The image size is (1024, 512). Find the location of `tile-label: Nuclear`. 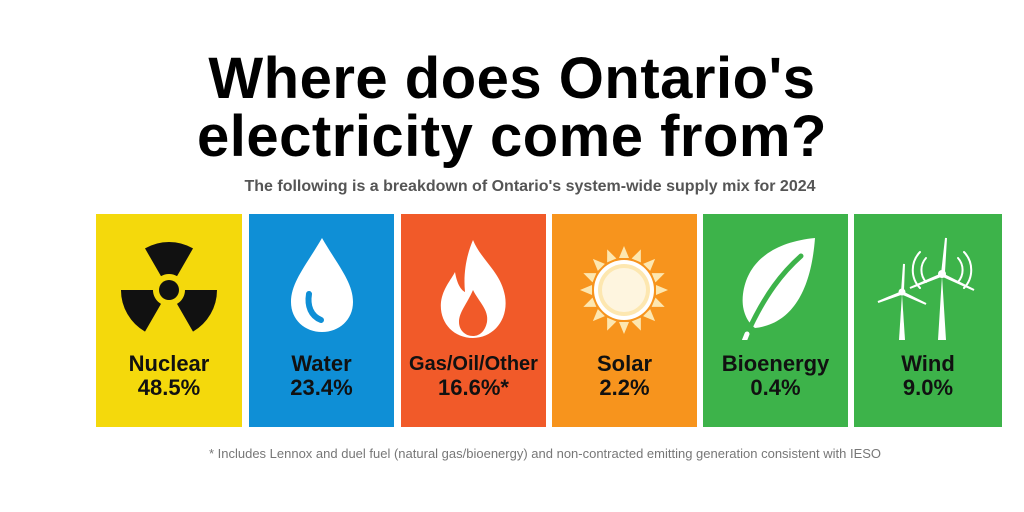

tile-label: Nuclear is located at coordinates (169, 363).